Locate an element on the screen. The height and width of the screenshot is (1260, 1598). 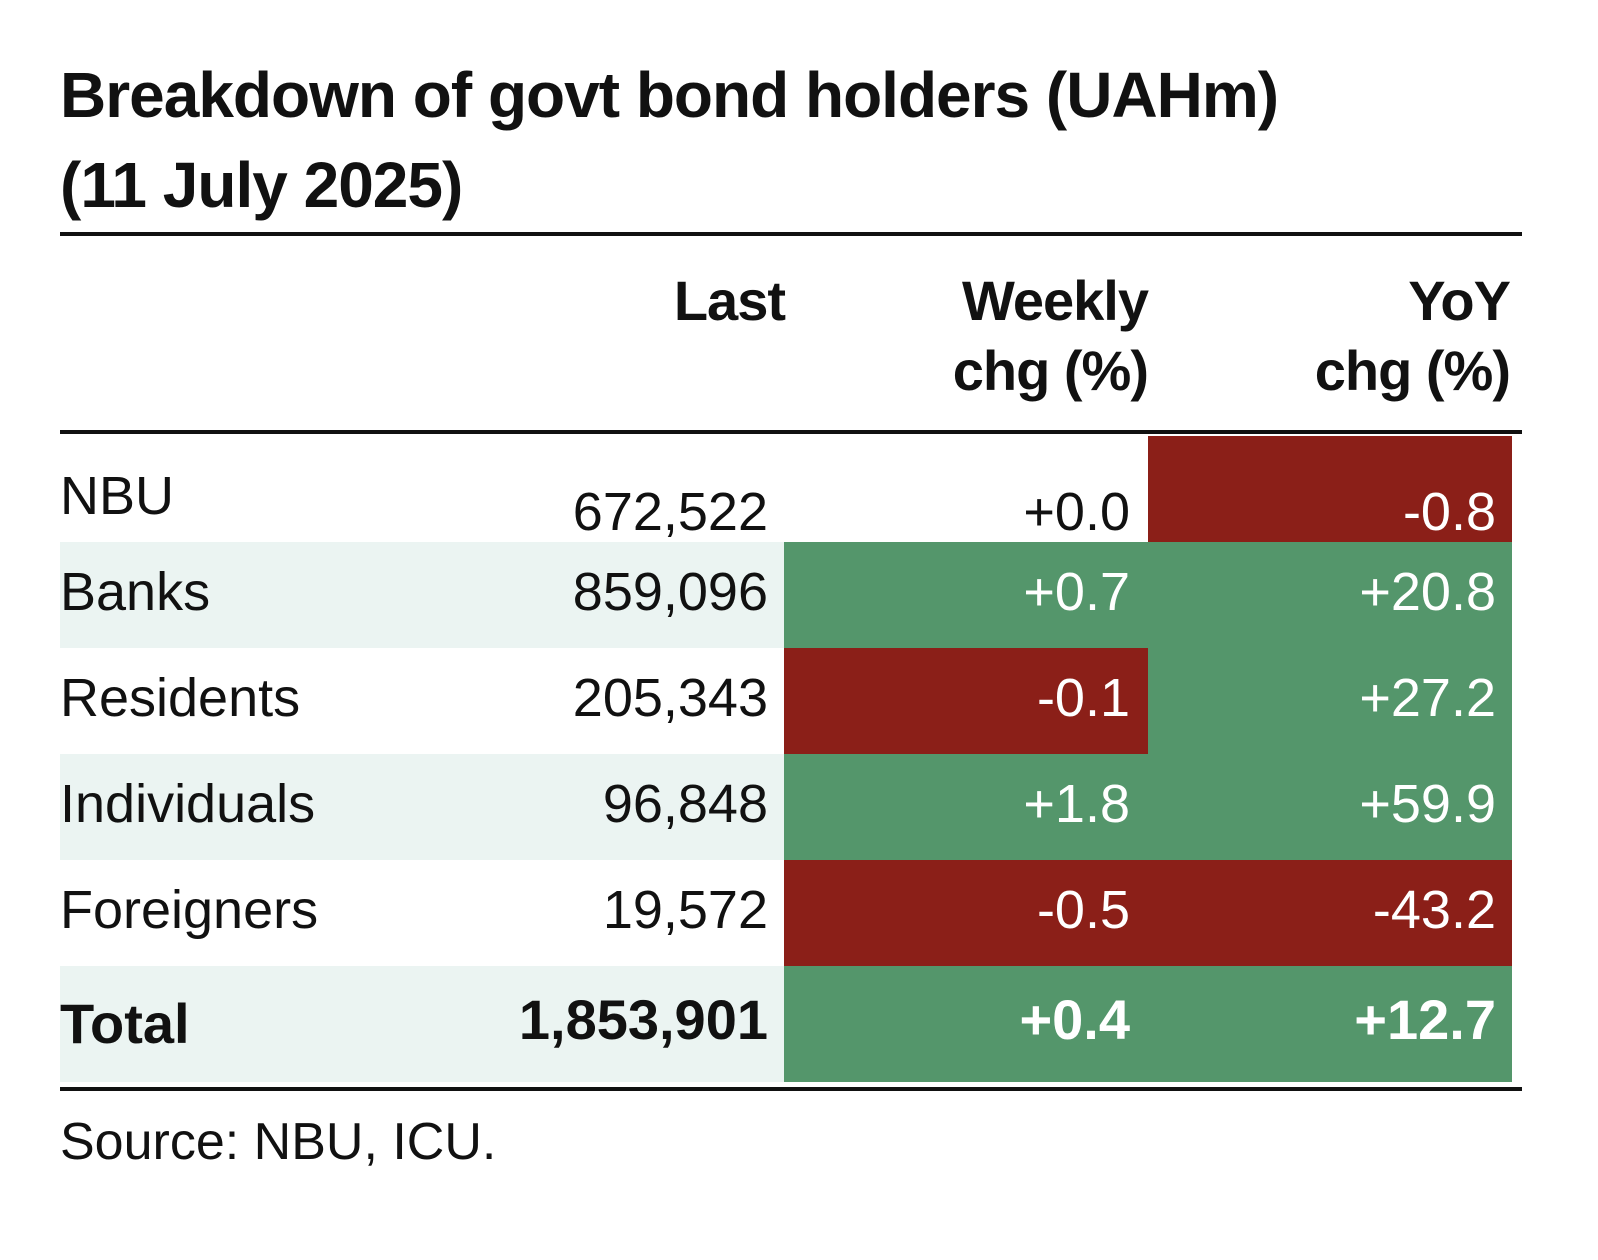
table-row: NBU 672,522 +0.0 -0.8 is located at coordinates (791, 489).